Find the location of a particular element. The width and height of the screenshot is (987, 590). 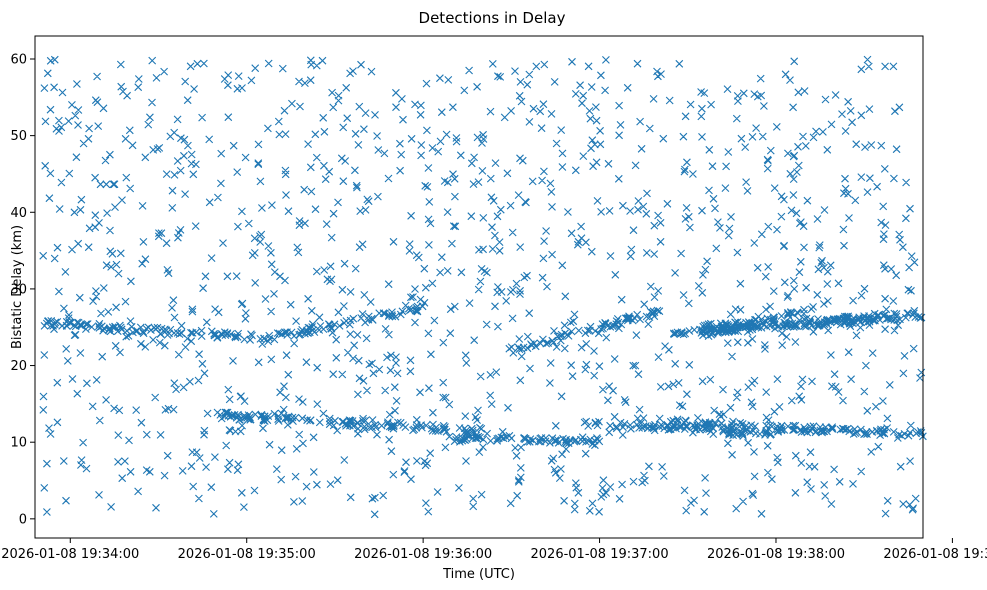

y-tick-label-2: 20 is located at coordinates (18, 366).